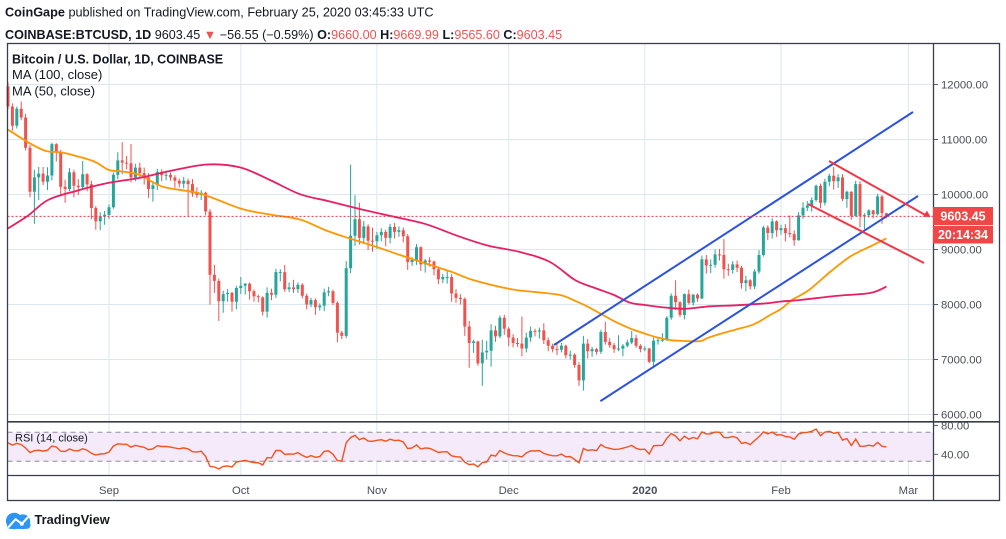  Describe the element at coordinates (241, 491) in the screenshot. I see `svg-text: Oct` at that location.